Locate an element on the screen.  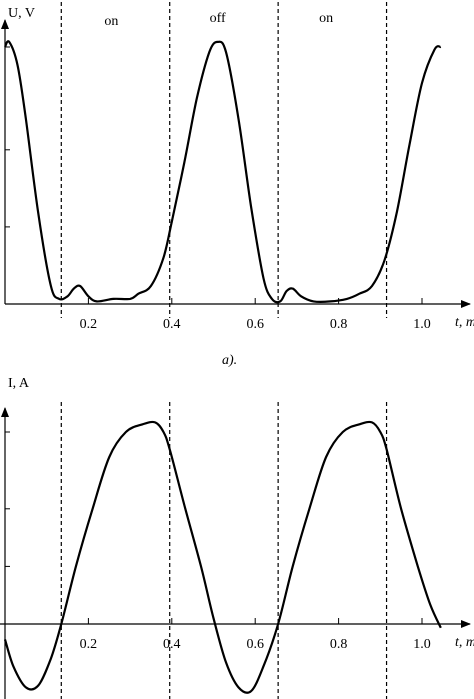
x-axis-label-b: t, ms is located at coordinates (464, 642).